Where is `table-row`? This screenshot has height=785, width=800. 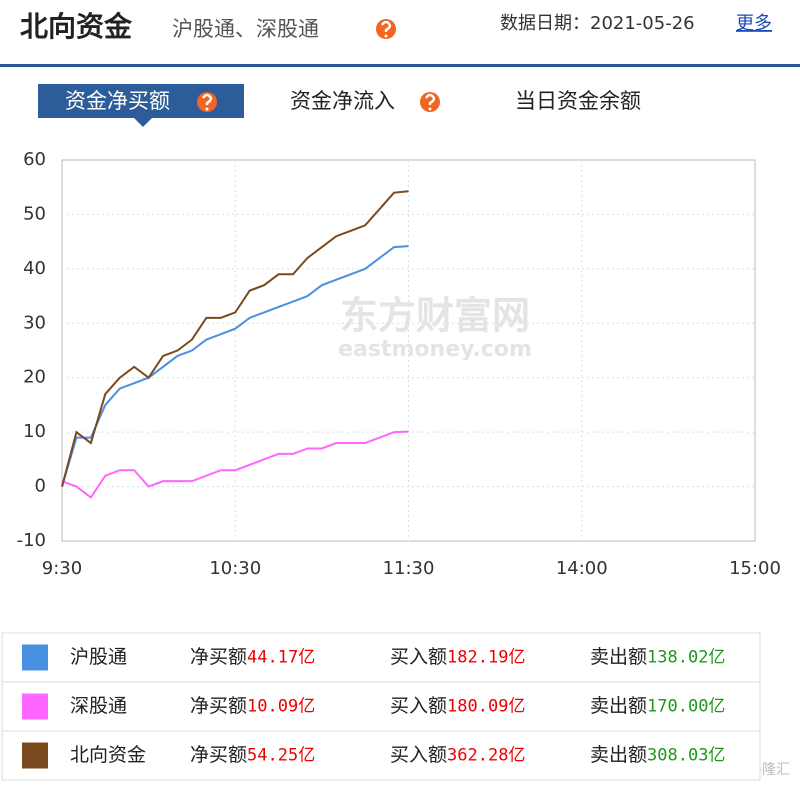
table-row is located at coordinates (381, 755).